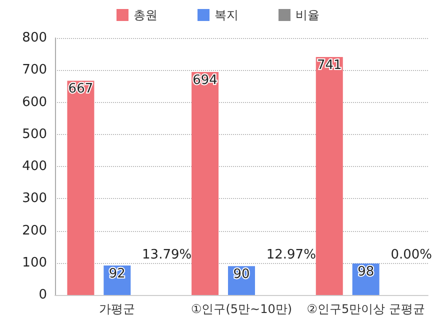 Image resolution: width=436 pixels, height=322 pixels. What do you see at coordinates (241, 274) in the screenshot?
I see `data-label: 90` at bounding box center [241, 274].